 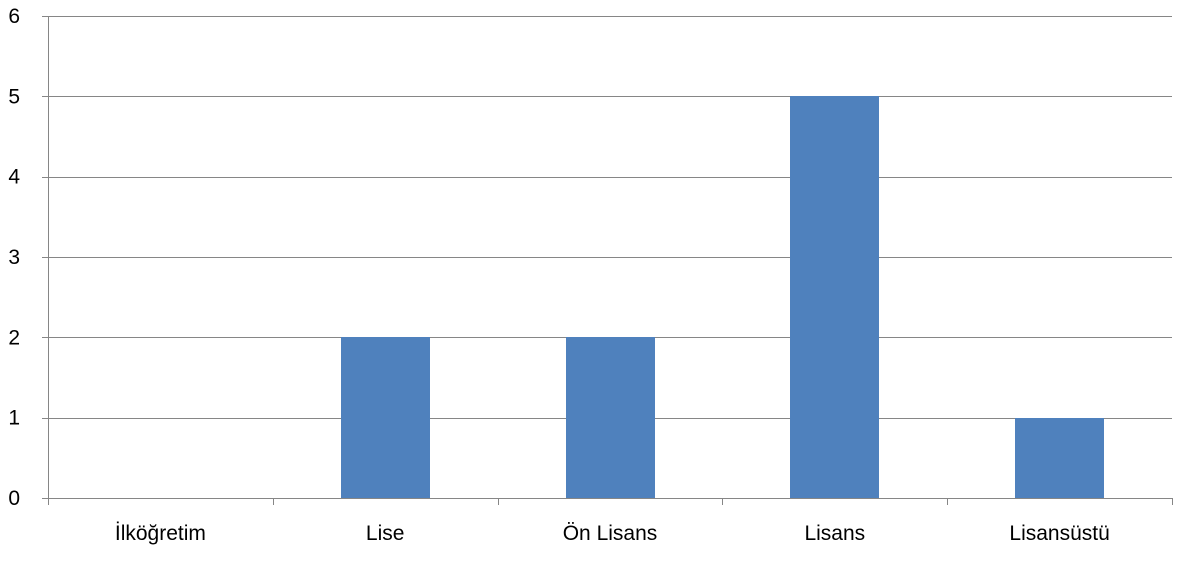 What do you see at coordinates (385, 533) in the screenshot?
I see `x-tick-label-1: Lise` at bounding box center [385, 533].